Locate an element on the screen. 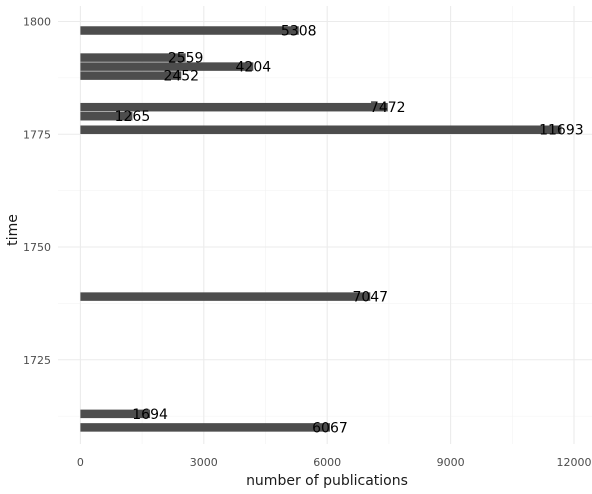  data-label: 2559 is located at coordinates (186, 59).